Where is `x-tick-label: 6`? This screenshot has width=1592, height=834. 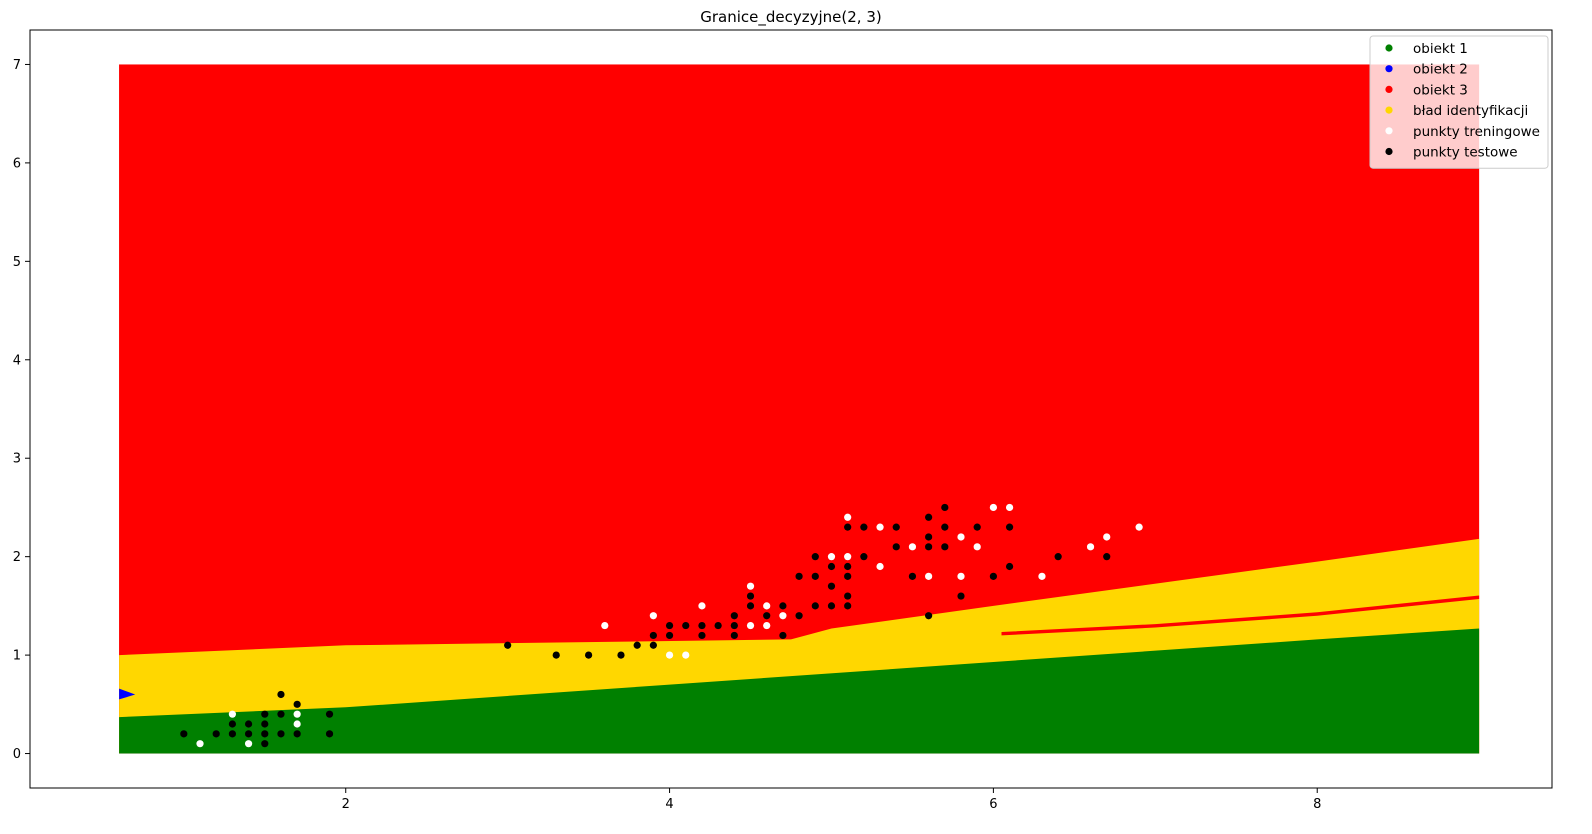 x-tick-label: 6 is located at coordinates (993, 804).